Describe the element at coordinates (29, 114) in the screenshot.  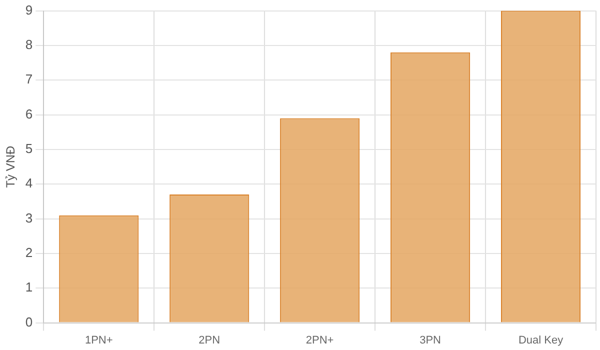
I see `y-tick-label: 6` at that location.